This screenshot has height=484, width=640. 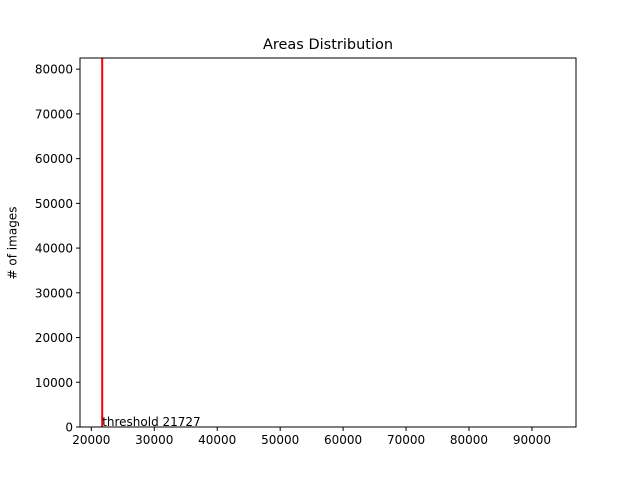 I want to click on x-tick-label: 50000, so click(x=280, y=440).